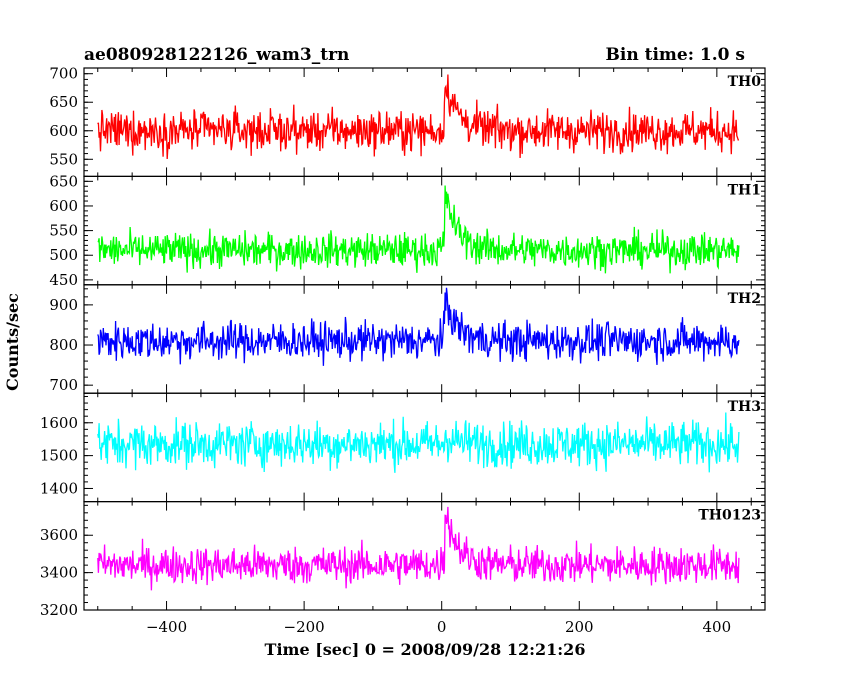 Image resolution: width=850 pixels, height=680 pixels. Describe the element at coordinates (418, 548) in the screenshot. I see `series-th0123` at that location.